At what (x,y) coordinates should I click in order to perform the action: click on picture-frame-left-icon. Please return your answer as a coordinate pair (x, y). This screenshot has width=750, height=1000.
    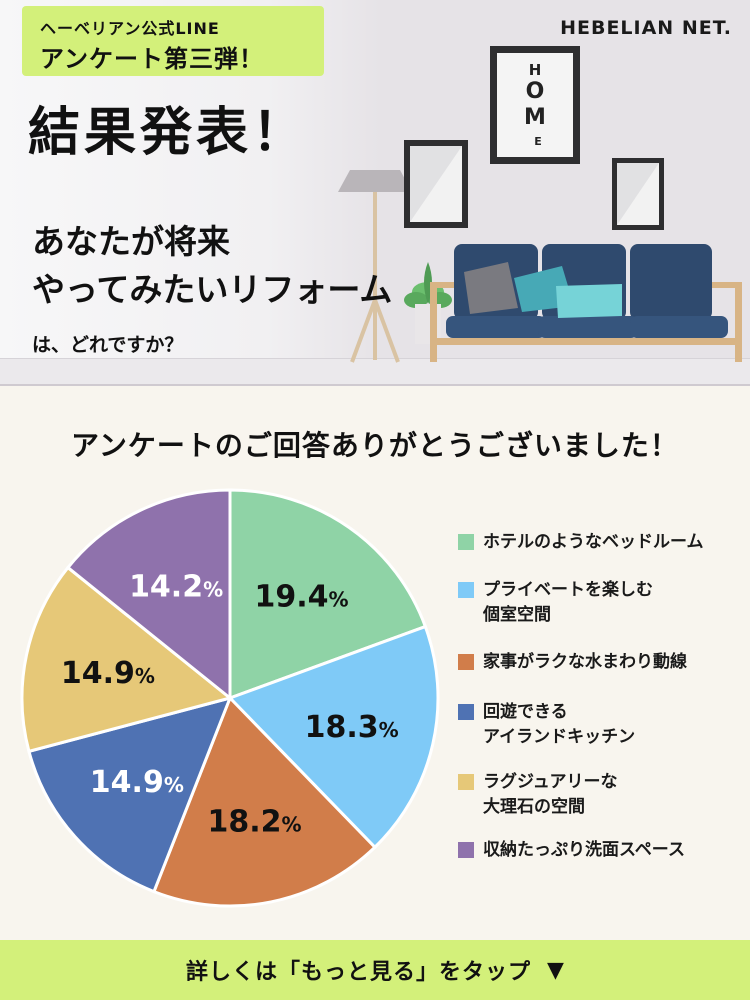
    Looking at the image, I should click on (436, 184).